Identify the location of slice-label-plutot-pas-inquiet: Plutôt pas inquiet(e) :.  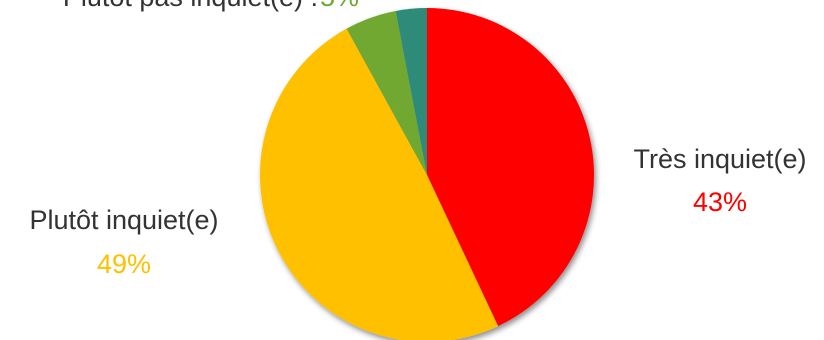
(190, 6).